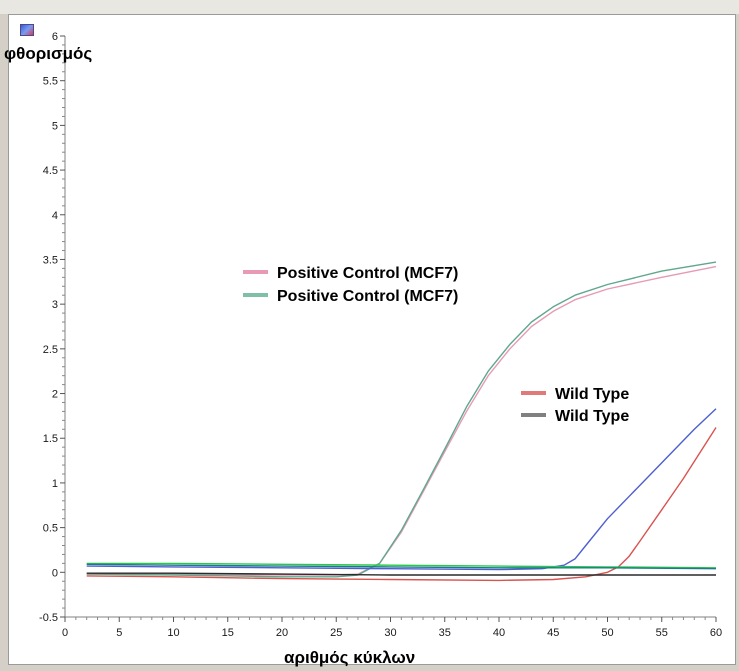 This screenshot has width=739, height=671. I want to click on x-tick-label: 15, so click(228, 633).